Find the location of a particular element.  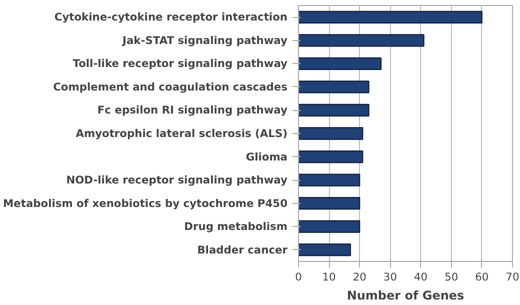

y-tick-label: Metabolism of xenobiotics by cytochrome P450 is located at coordinates (145, 203).